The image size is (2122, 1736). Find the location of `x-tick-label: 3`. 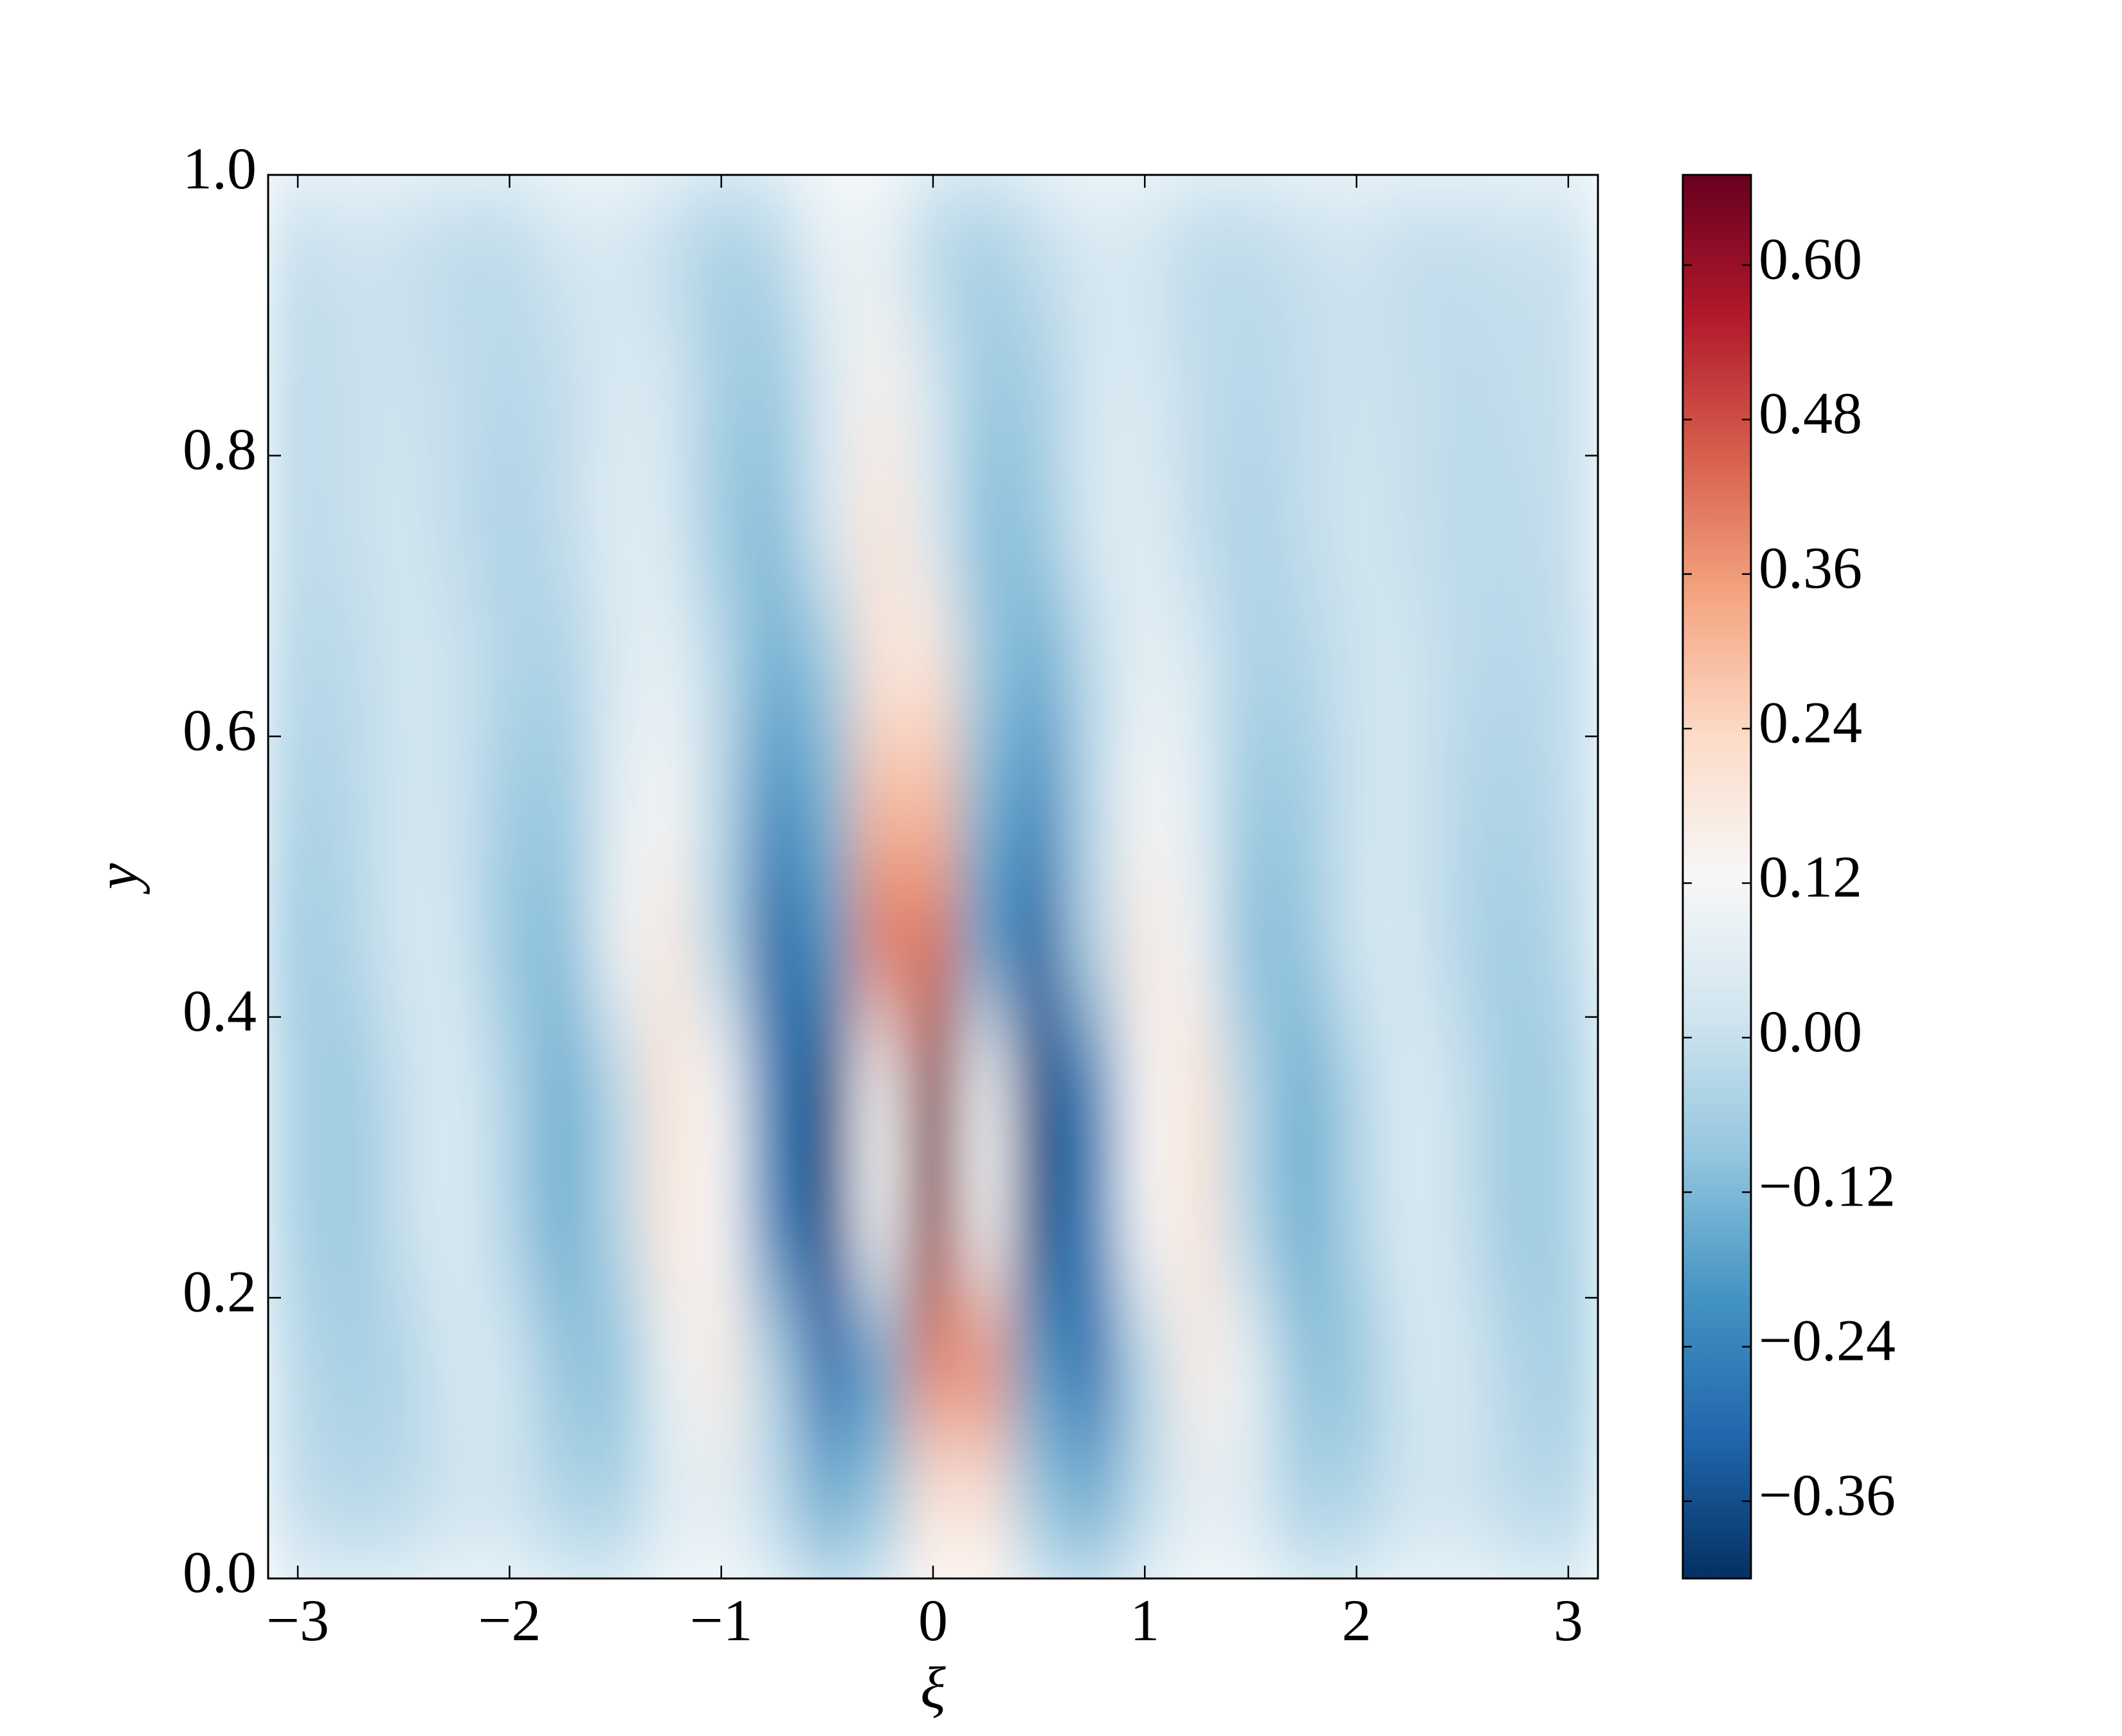

x-tick-label: 3 is located at coordinates (1568, 1620).